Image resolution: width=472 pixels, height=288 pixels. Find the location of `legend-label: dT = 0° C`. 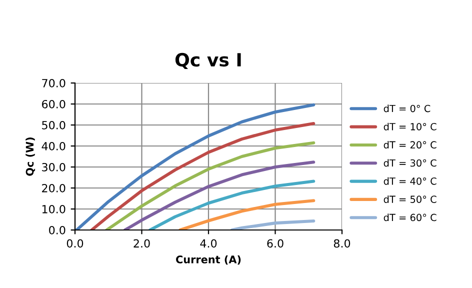

legend-label: dT = 0° C is located at coordinates (407, 108).